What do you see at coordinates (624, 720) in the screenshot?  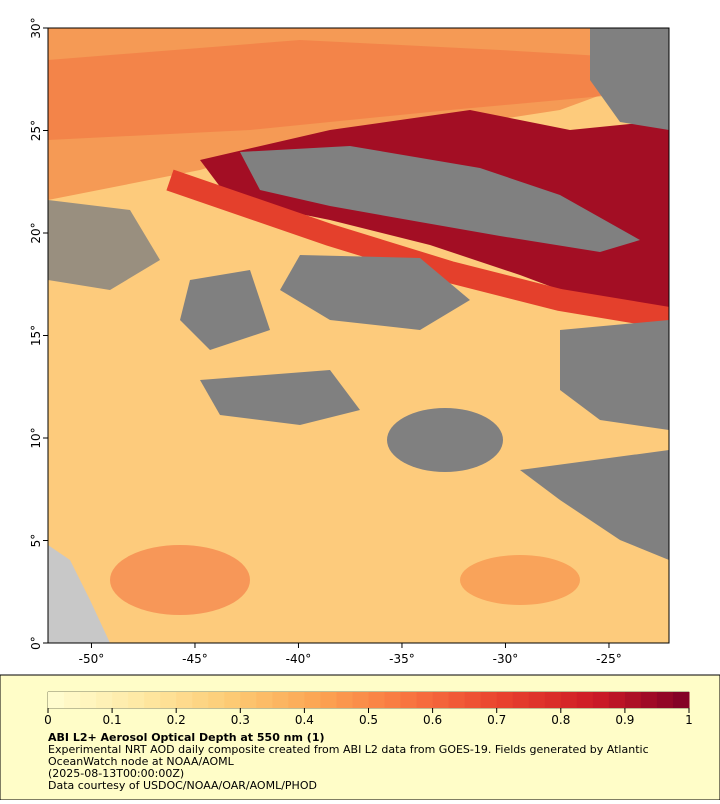 I see `colorbar-tick-label: 0.9` at bounding box center [624, 720].